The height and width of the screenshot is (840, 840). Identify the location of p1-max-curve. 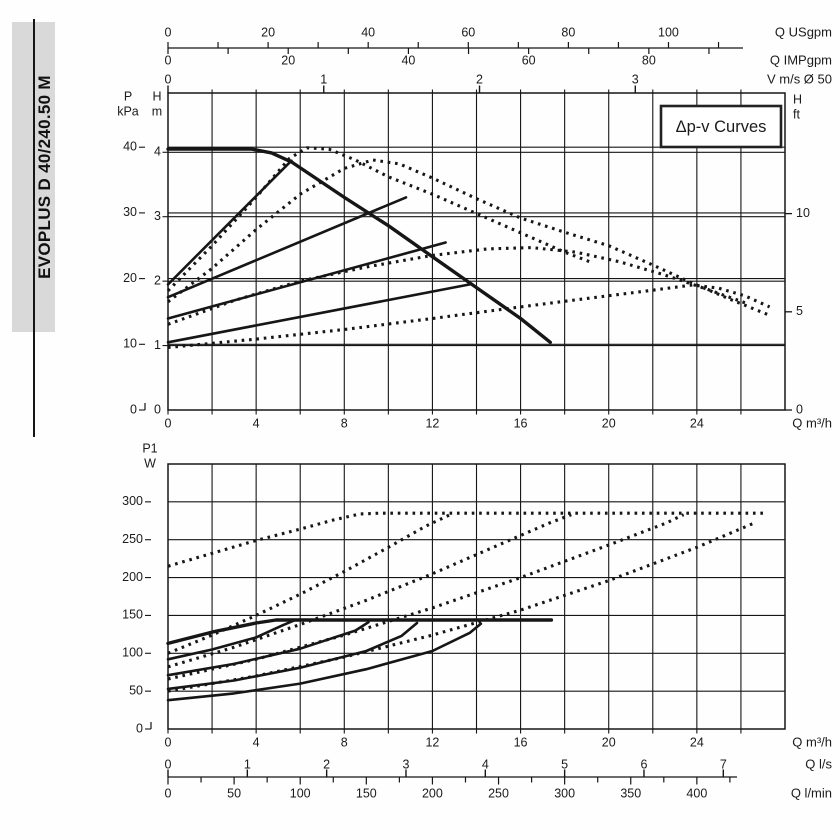
(360, 632).